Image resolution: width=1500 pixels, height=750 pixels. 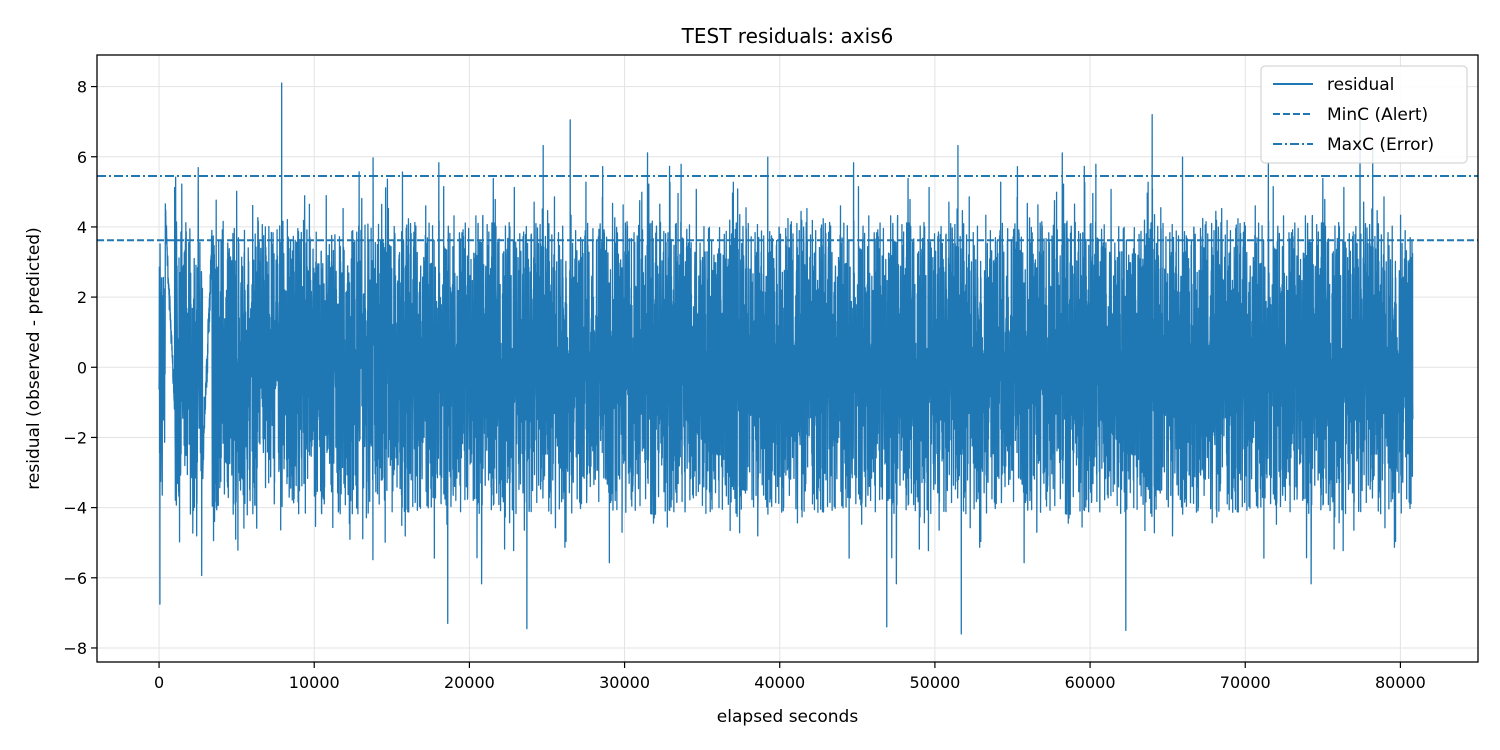 I want to click on x-axis-title: elapsed seconds, so click(x=788, y=717).